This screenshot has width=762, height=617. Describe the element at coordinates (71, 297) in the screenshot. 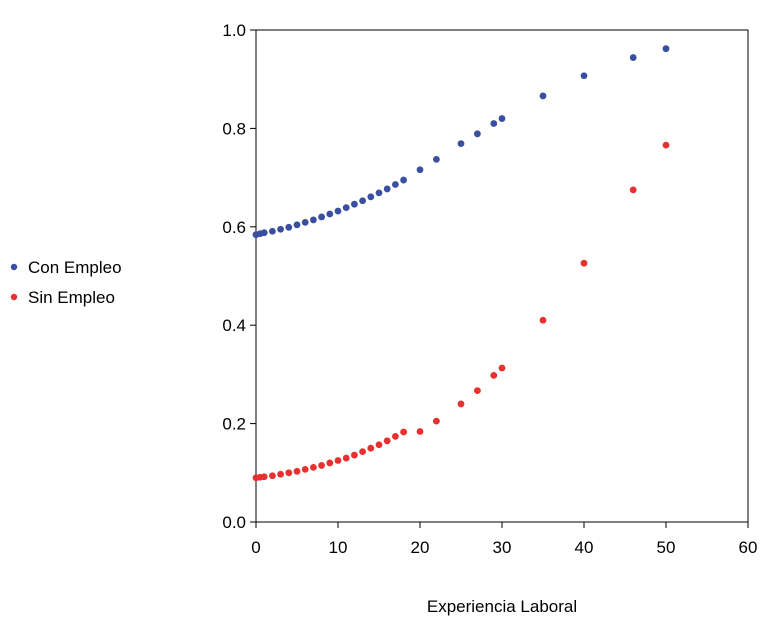

I see `legend-label: Sin Empleo` at that location.